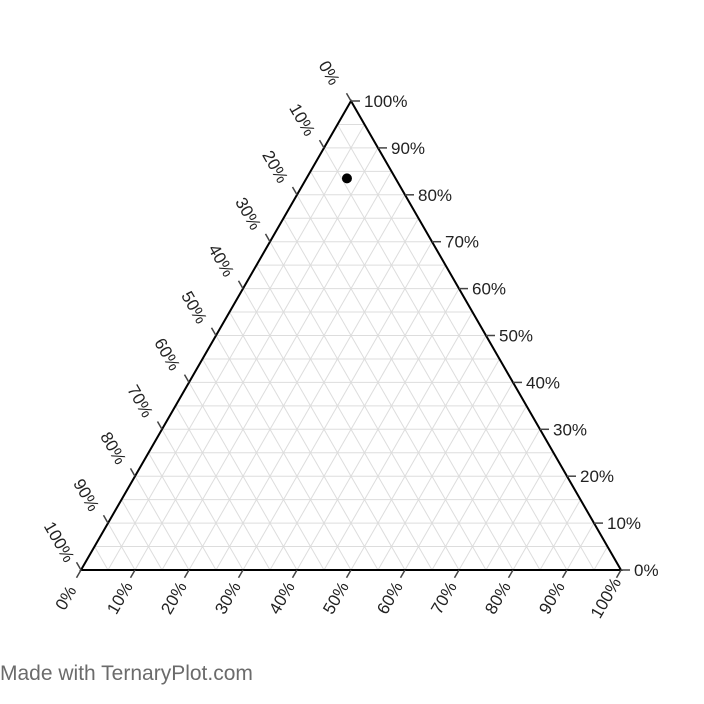 Image resolution: width=704 pixels, height=704 pixels. Describe the element at coordinates (329, 73) in the screenshot. I see `tick-label-left-0: 0%` at that location.